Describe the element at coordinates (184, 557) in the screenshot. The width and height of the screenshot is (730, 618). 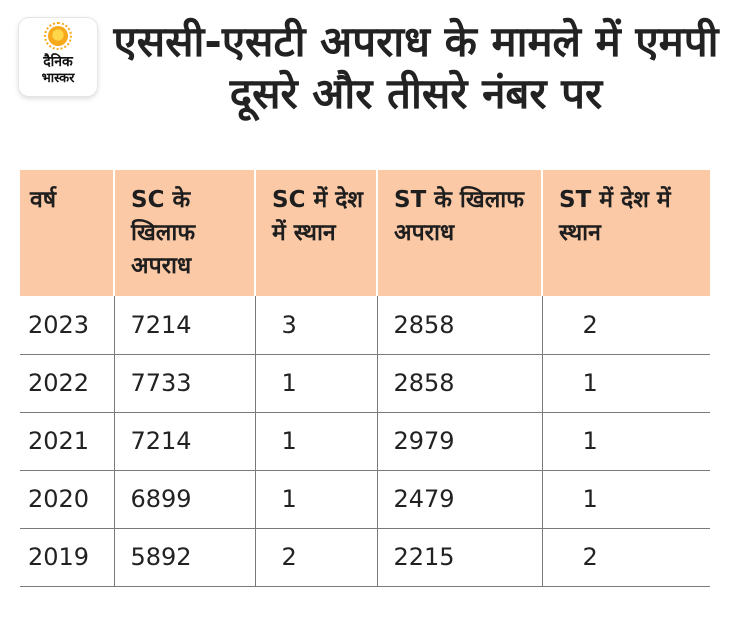
I see `cell-sc-crimes: 5892` at that location.